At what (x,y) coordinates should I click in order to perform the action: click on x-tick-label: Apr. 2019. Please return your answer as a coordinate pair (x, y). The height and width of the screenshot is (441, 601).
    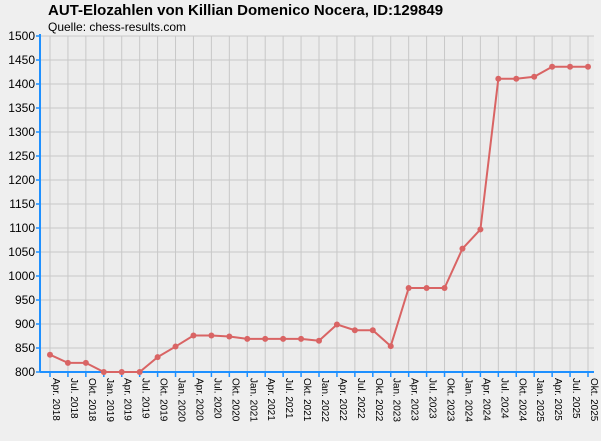
    Looking at the image, I should click on (127, 399).